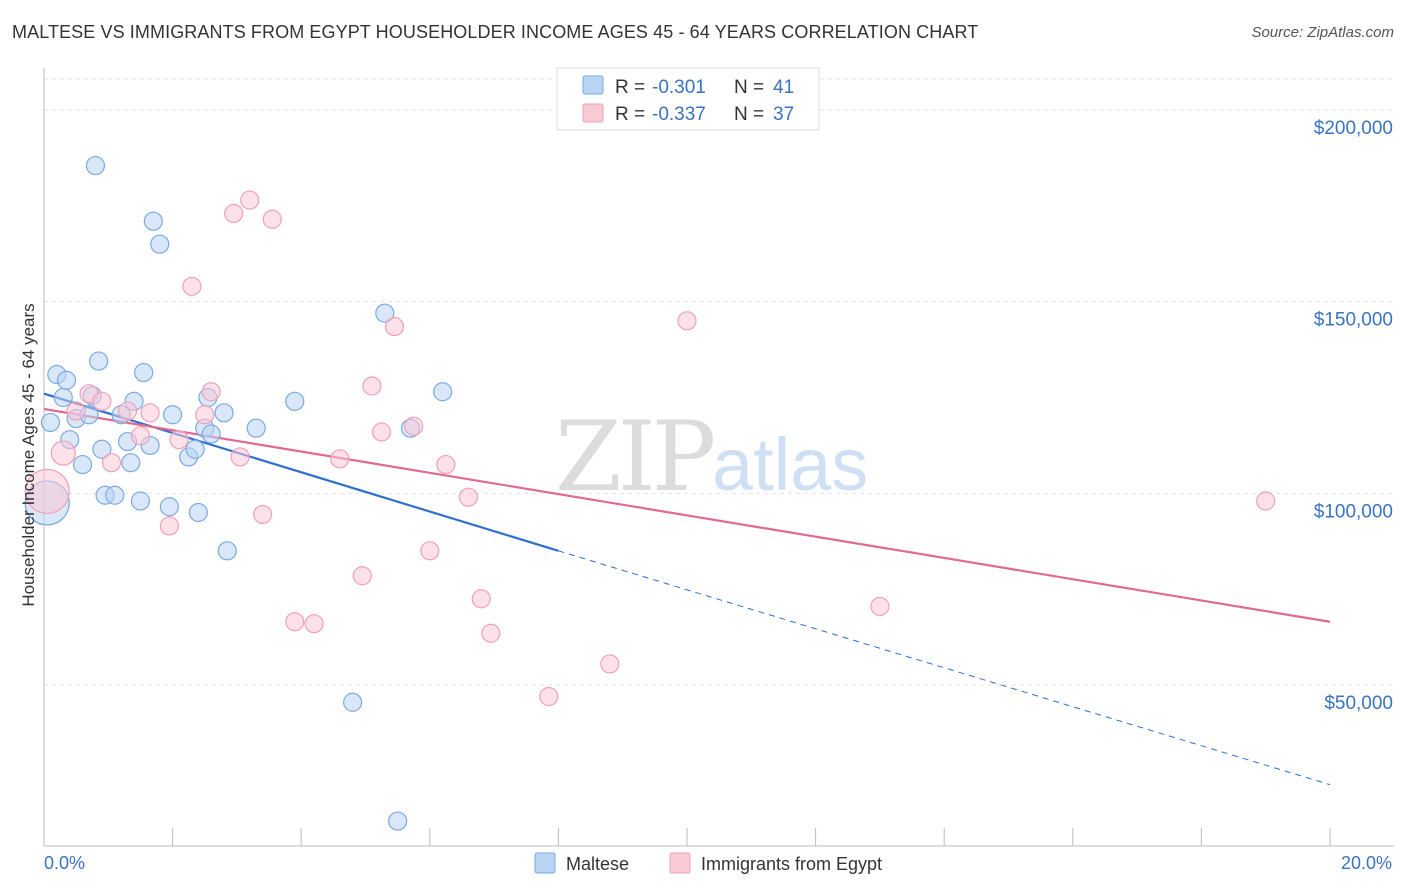 The height and width of the screenshot is (892, 1406). Describe the element at coordinates (749, 114) in the screenshot. I see `legend-n-label-2: N =` at that location.